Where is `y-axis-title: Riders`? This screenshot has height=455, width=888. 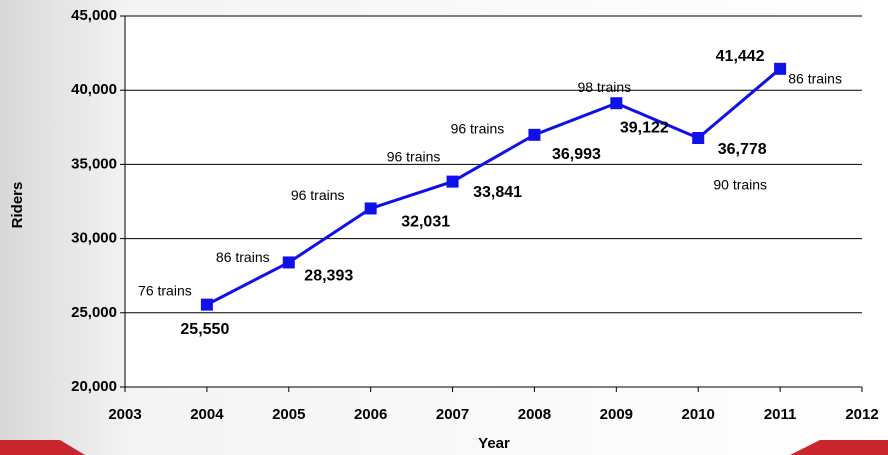 y-axis-title: Riders is located at coordinates (17, 205).